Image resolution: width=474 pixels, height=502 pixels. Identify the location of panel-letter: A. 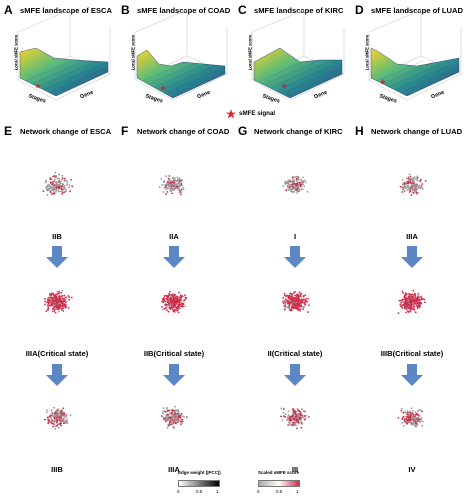
(8, 10).